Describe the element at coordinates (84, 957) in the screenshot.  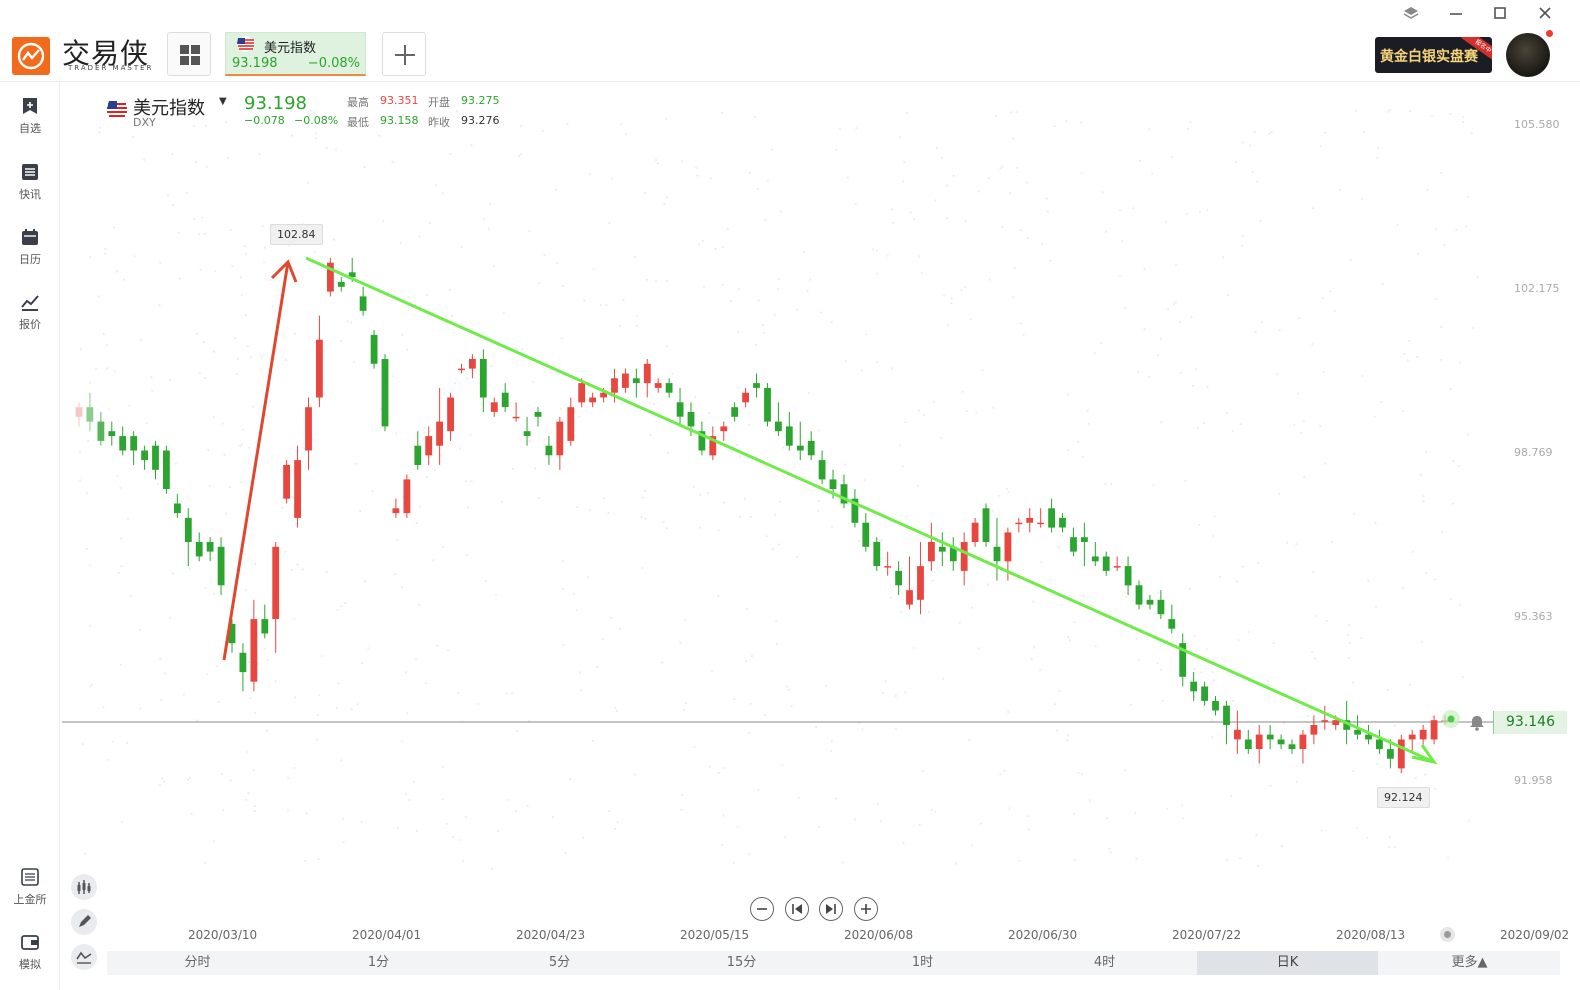
I see `compare-tool-button` at that location.